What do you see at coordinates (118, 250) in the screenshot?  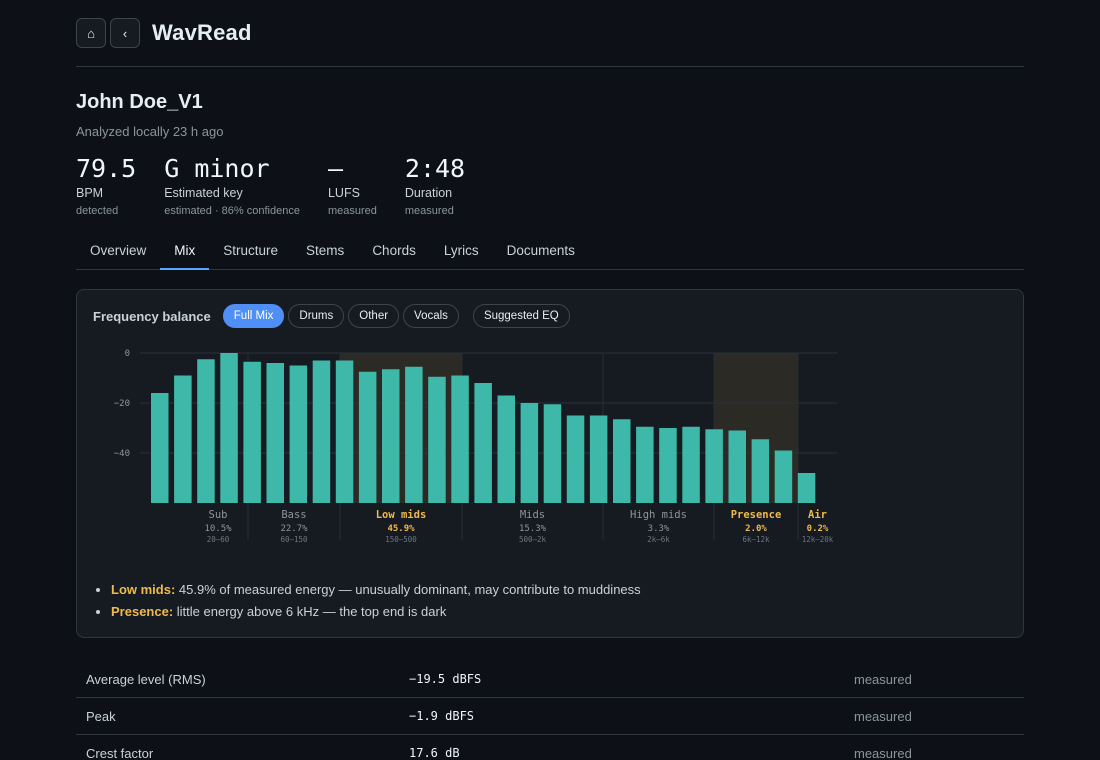 I see `tab-overview: Overview` at bounding box center [118, 250].